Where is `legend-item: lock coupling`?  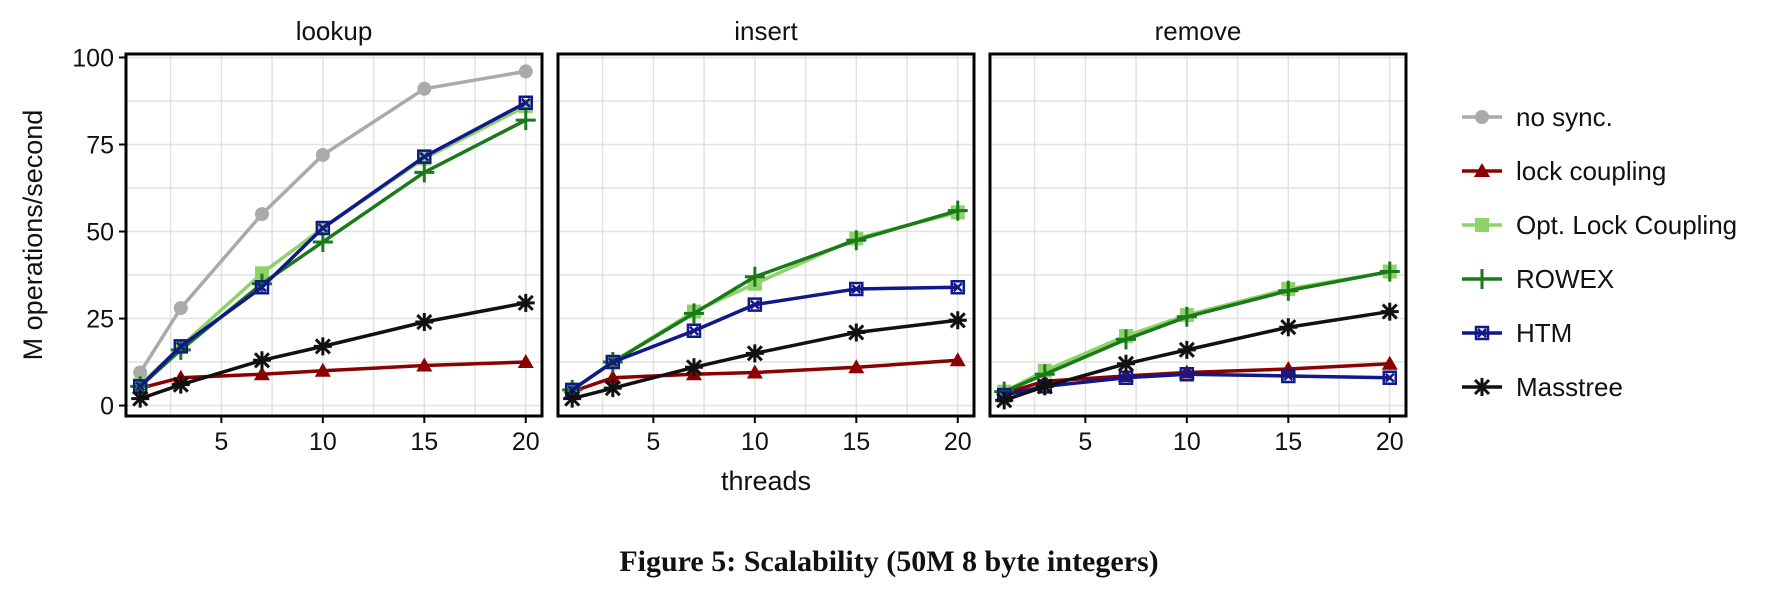 legend-item: lock coupling is located at coordinates (1564, 171).